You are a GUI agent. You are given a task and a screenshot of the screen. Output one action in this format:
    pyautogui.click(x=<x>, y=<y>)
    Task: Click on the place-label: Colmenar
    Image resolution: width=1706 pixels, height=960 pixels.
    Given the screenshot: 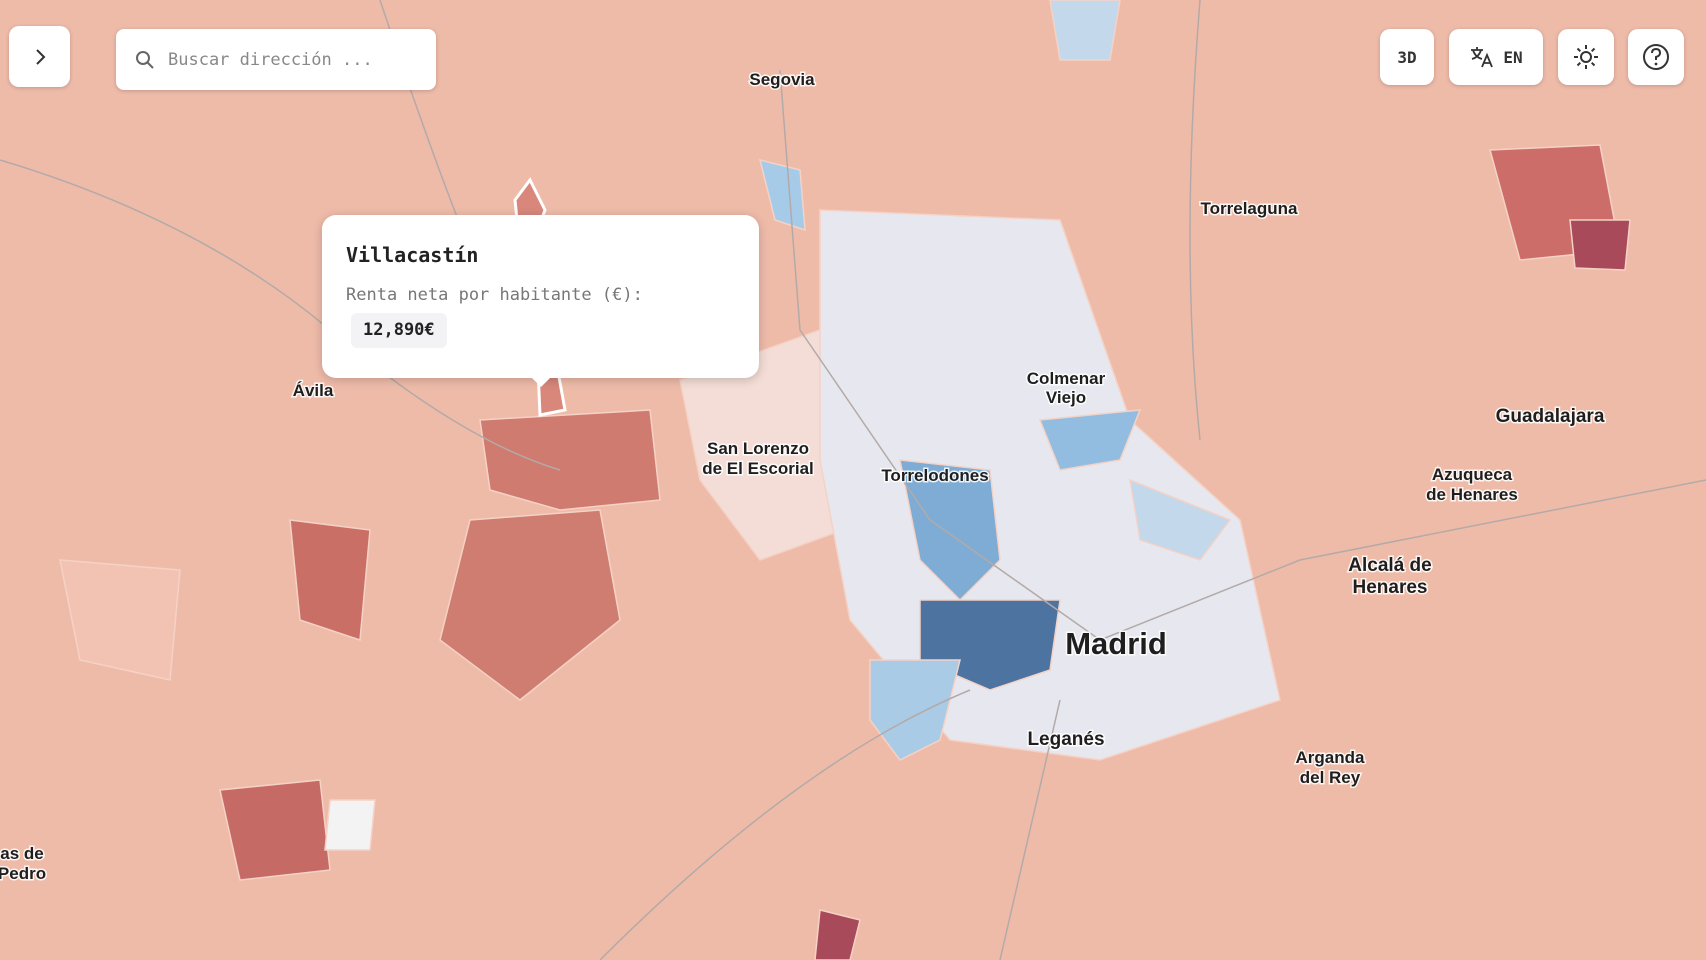 What is the action you would take?
    pyautogui.click(x=1066, y=378)
    